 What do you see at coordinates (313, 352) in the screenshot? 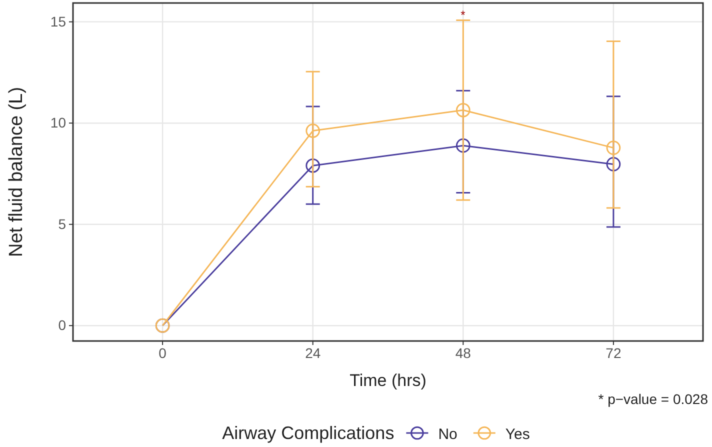
I see `x-tick-label: 24` at bounding box center [313, 352].